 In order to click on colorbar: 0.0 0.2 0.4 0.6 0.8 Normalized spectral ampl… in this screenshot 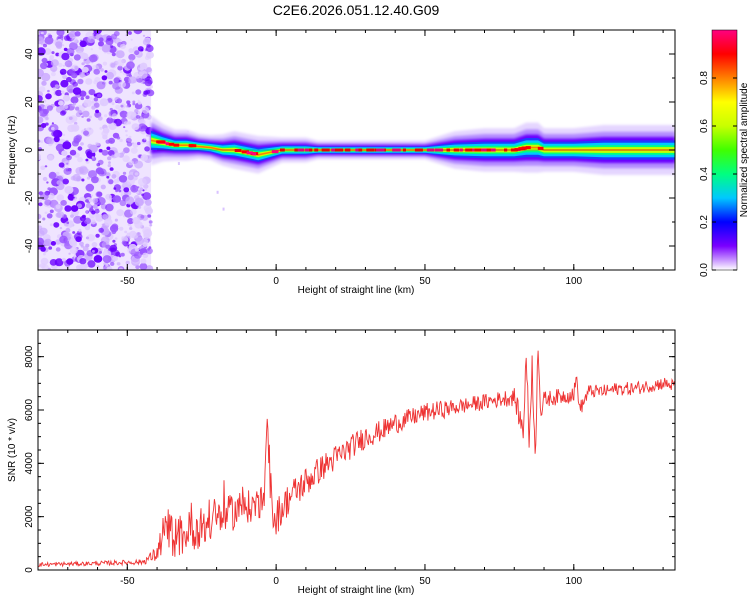, I will do `click(724, 153)`.